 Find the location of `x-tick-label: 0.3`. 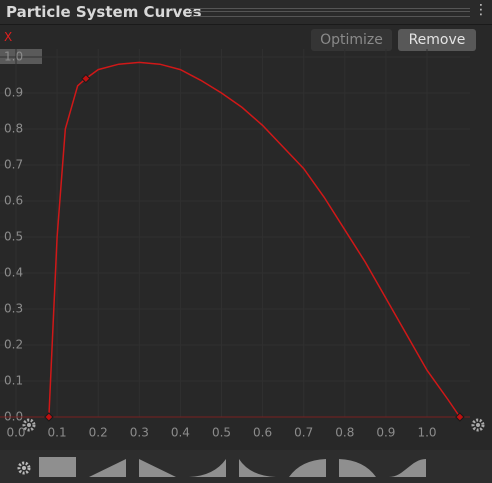

x-tick-label: 0.3 is located at coordinates (139, 433).